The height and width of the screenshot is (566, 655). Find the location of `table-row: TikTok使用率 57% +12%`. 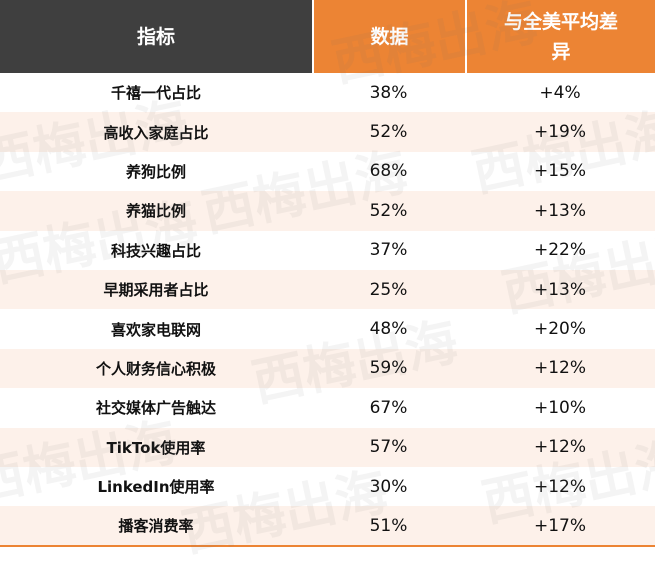

table-row: TikTok使用率 57% +12% is located at coordinates (327, 447).